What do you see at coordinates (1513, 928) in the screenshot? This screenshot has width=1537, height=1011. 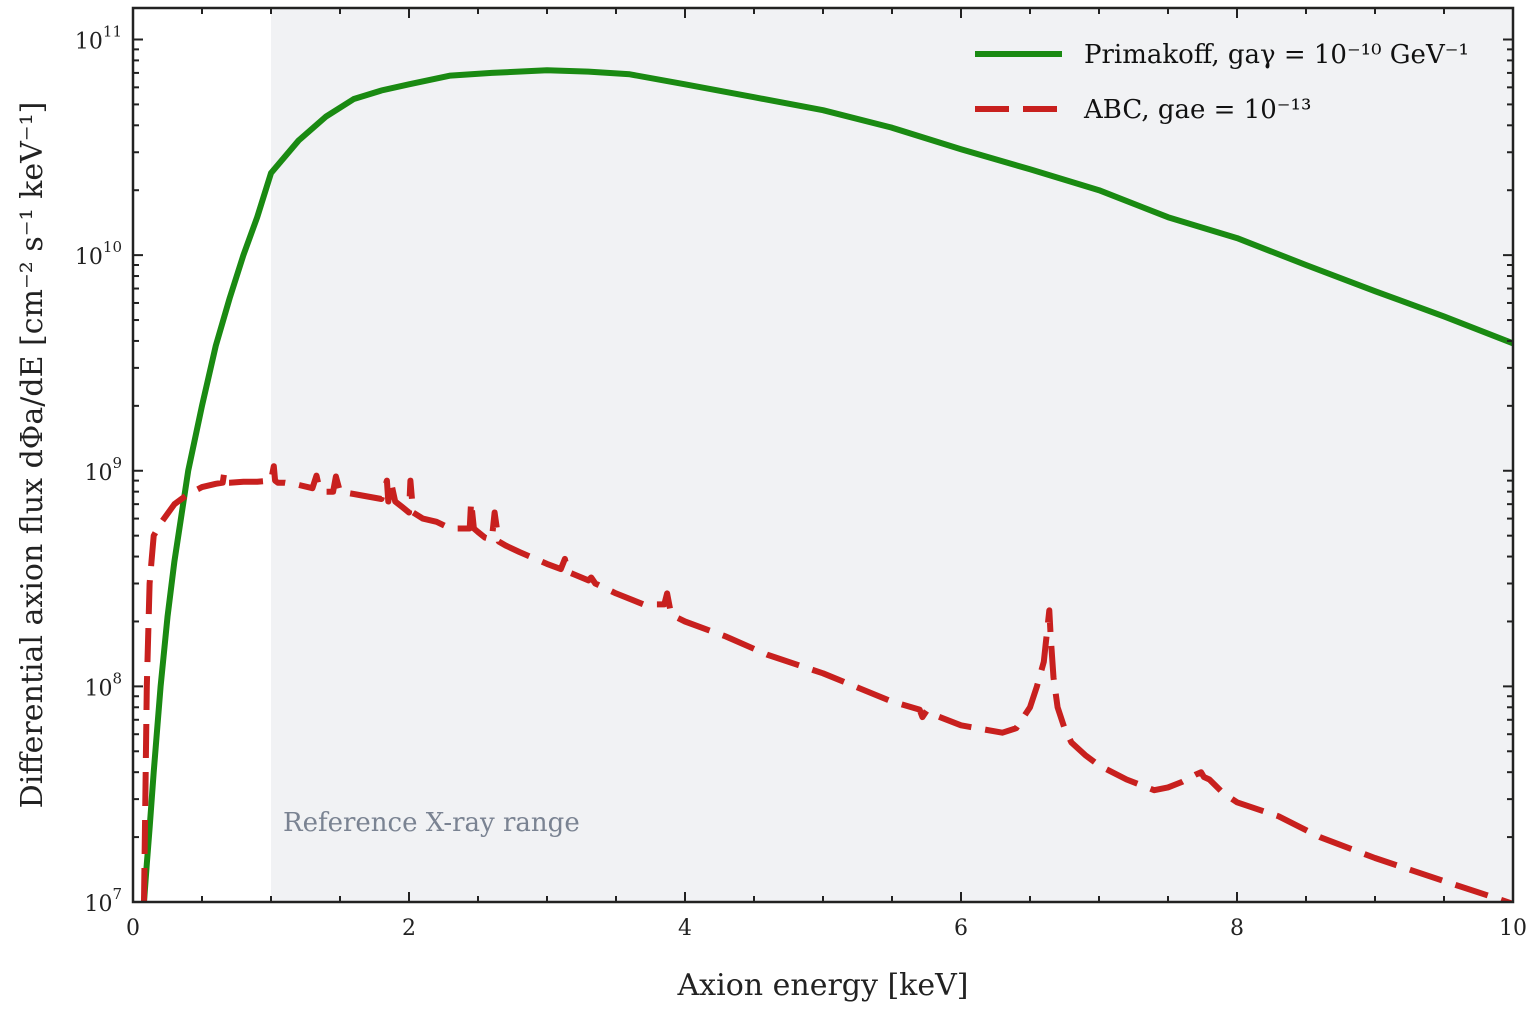 I see `x-tick-label: 10` at bounding box center [1513, 928].